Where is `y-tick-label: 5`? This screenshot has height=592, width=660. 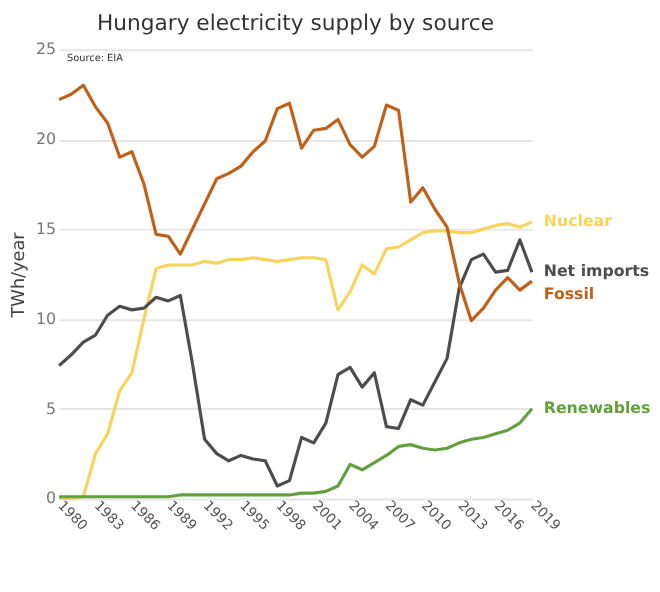
y-tick-label: 5 is located at coordinates (51, 408).